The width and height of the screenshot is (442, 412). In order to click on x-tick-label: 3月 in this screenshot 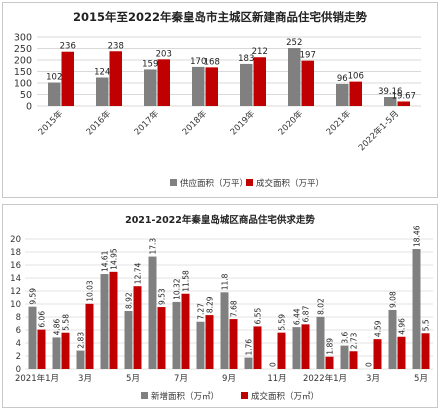, I will do `click(85, 379)`.